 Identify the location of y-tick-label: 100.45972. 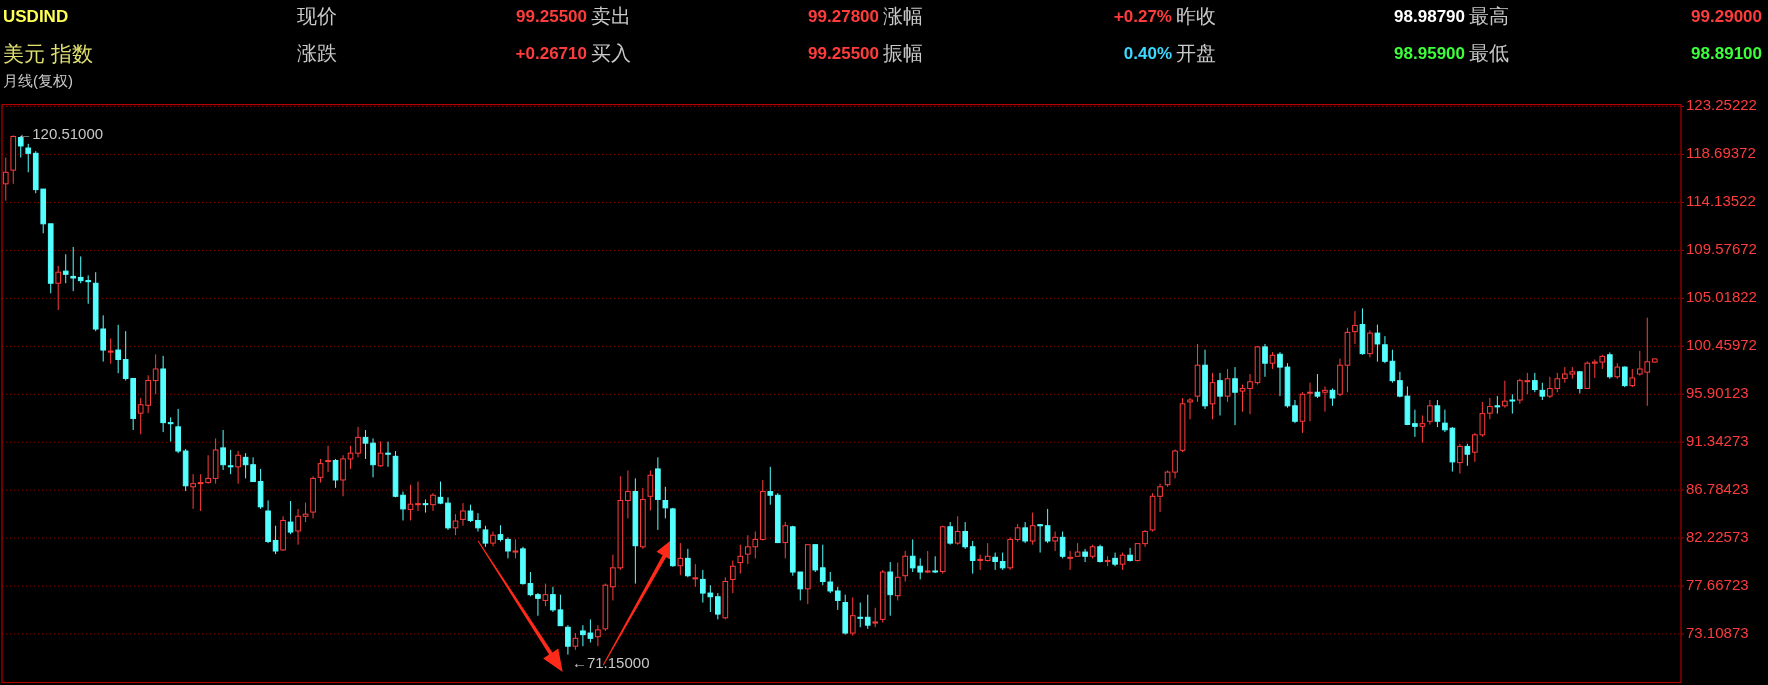
(1721, 345).